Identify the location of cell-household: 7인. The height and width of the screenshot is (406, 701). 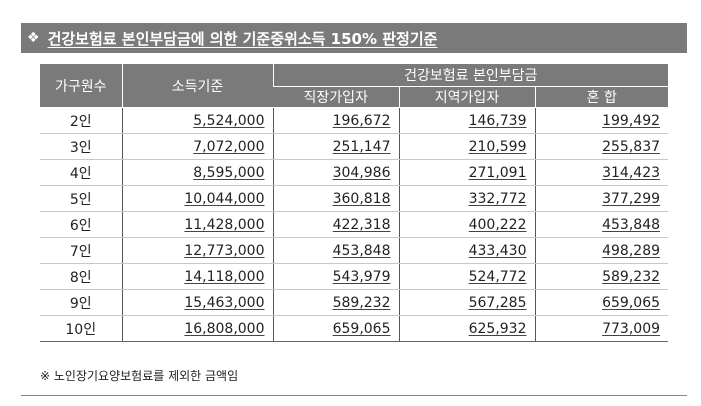
(81, 250).